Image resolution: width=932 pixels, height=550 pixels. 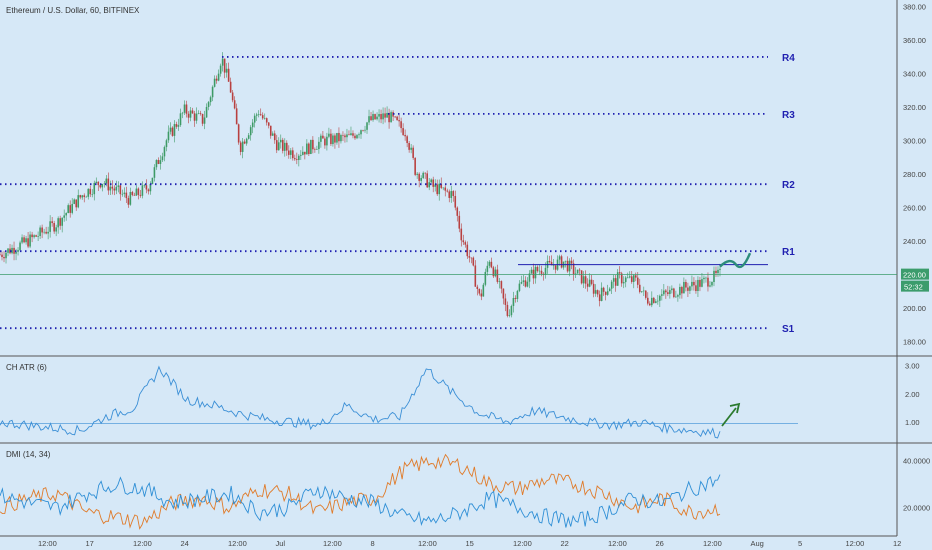 I want to click on price-projection-arrow, so click(x=735, y=260).